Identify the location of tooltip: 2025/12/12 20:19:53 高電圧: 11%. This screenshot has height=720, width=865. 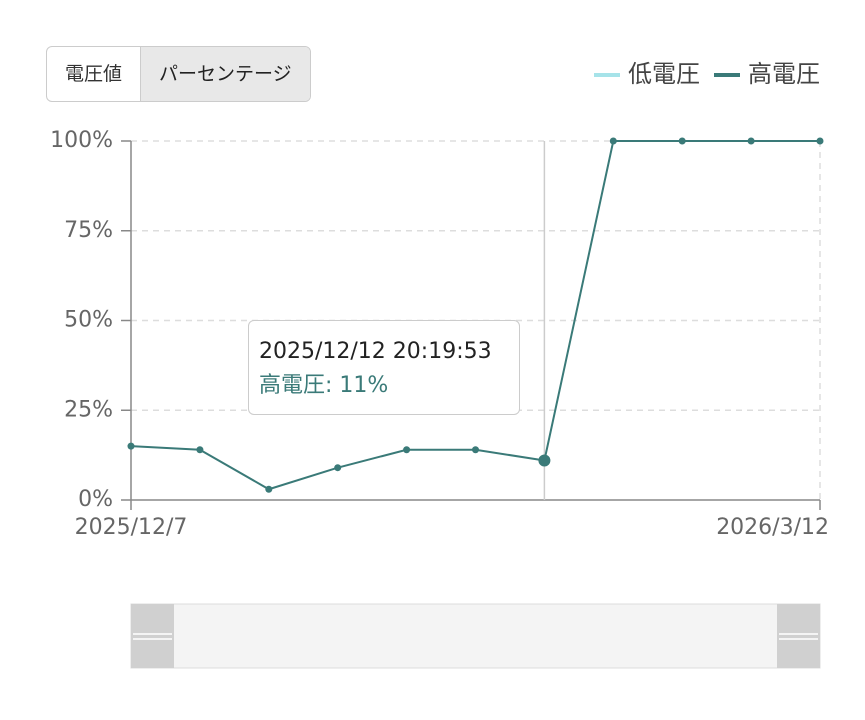
(384, 367).